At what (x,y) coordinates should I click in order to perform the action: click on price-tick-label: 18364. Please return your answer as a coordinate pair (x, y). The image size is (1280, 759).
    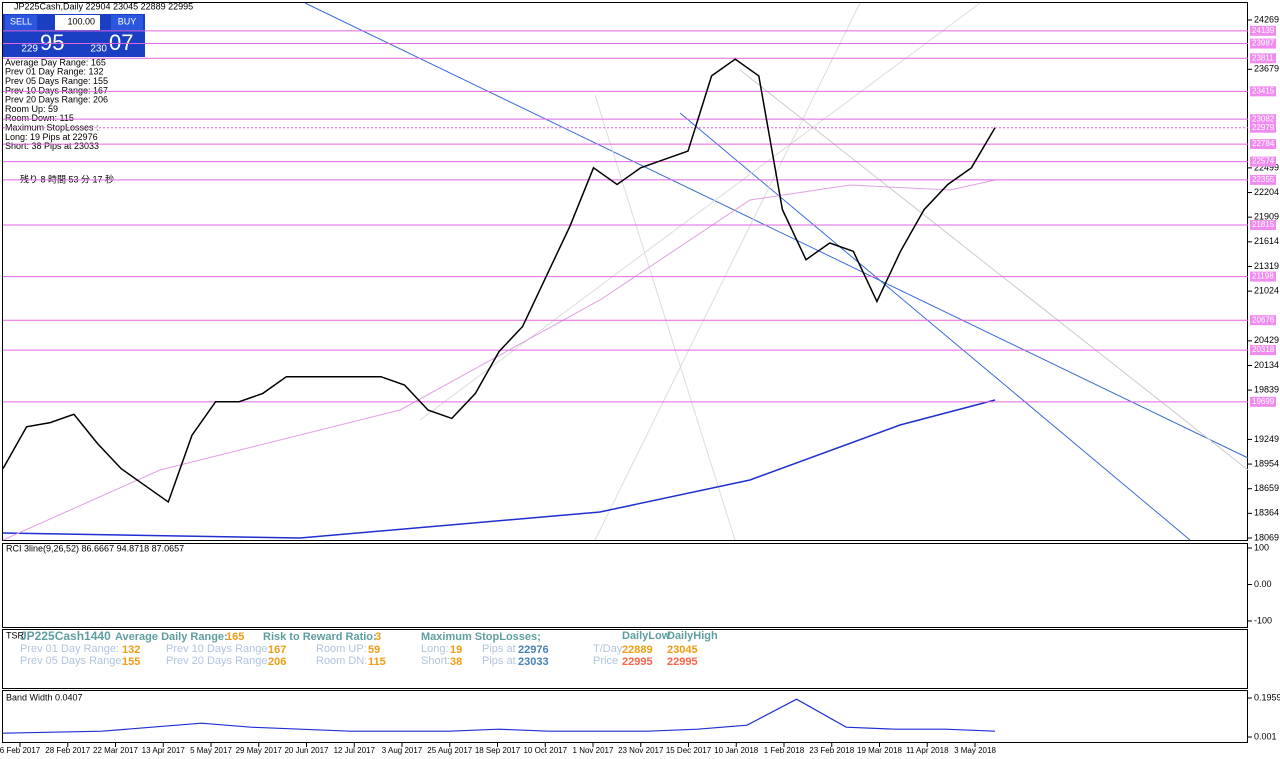
    Looking at the image, I should click on (1266, 513).